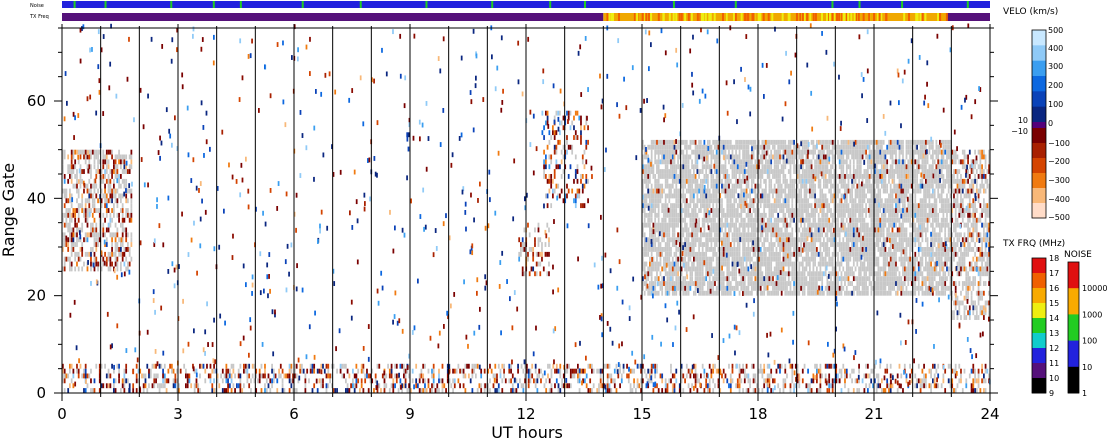 The height and width of the screenshot is (441, 1108). I want to click on data-cell-1938, so click(722, 210).